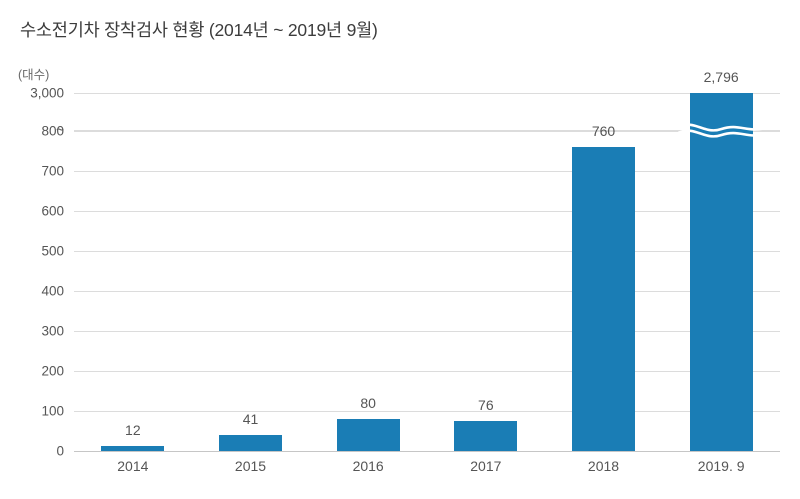 This screenshot has width=800, height=499. What do you see at coordinates (368, 466) in the screenshot?
I see `x-axis-tick-label: 2016` at bounding box center [368, 466].